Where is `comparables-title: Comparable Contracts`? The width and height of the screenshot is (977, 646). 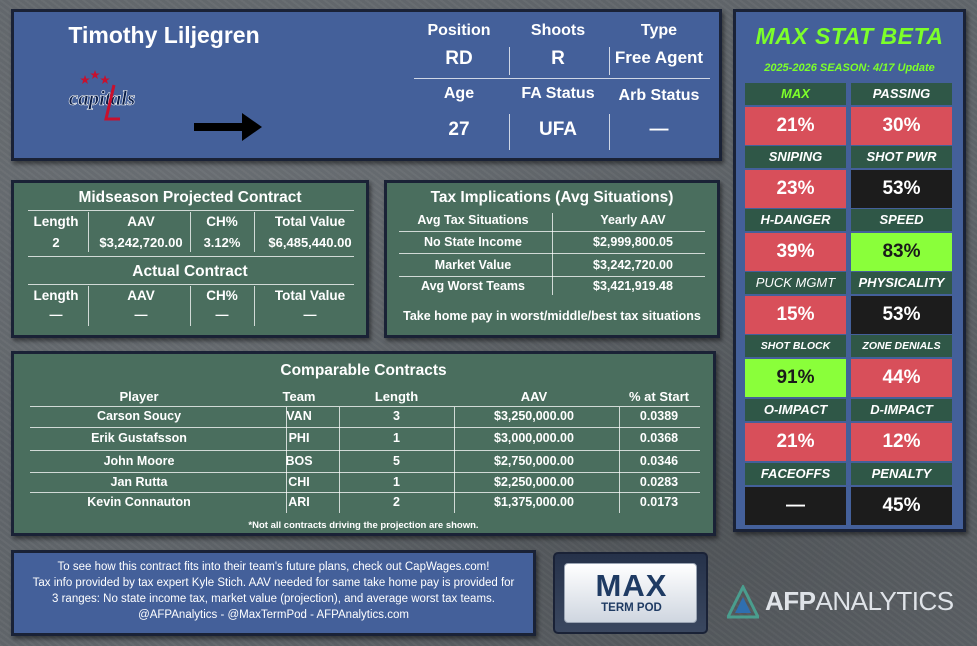
comparables-title: Comparable Contracts is located at coordinates (363, 370).